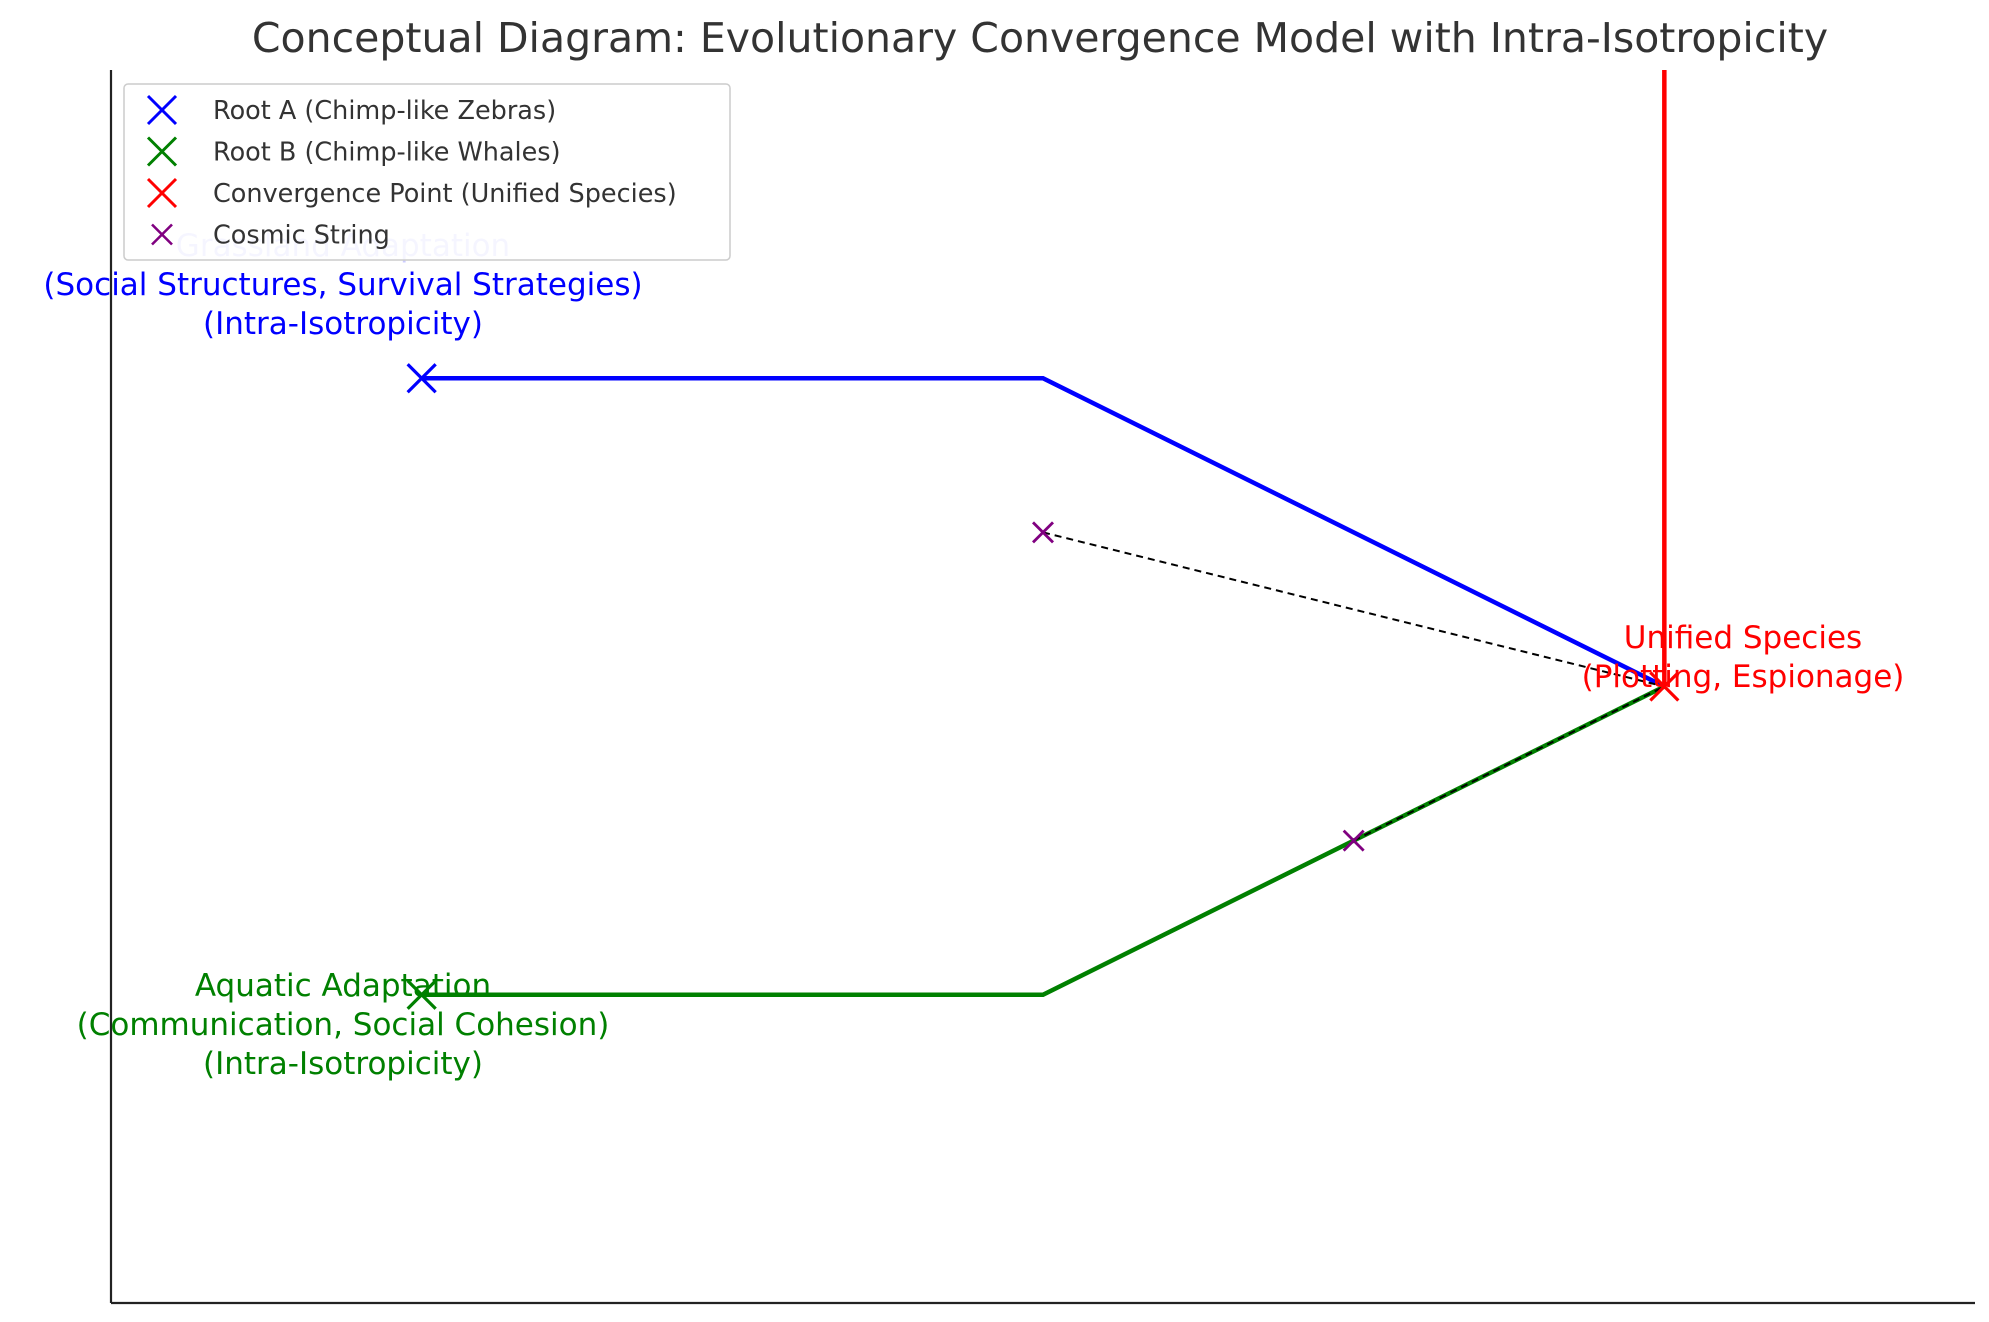 Image resolution: width=1989 pixels, height=1322 pixels. I want to click on cosmic-string-1-marker, so click(1043, 532).